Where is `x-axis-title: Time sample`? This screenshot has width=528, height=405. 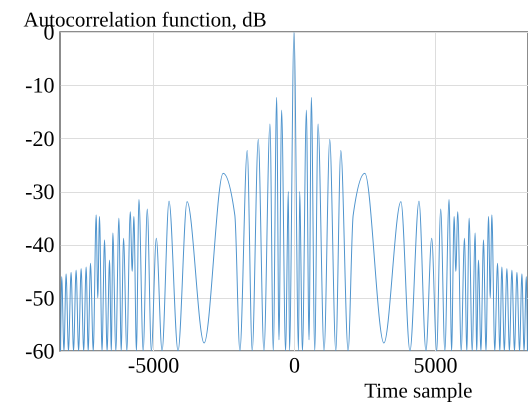 x-axis-title: Time sample is located at coordinates (418, 390).